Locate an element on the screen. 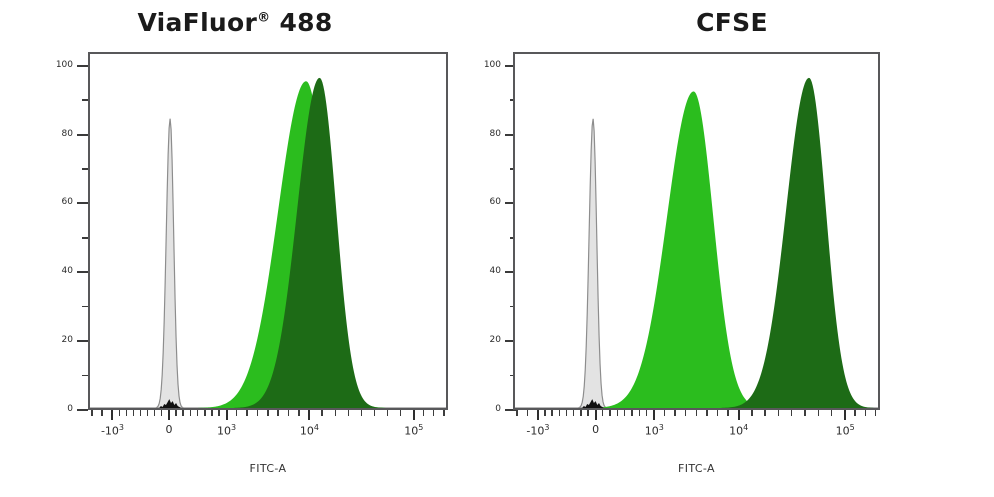 The height and width of the screenshot is (497, 994). y-tick-label: 100 is located at coordinates (492, 64).